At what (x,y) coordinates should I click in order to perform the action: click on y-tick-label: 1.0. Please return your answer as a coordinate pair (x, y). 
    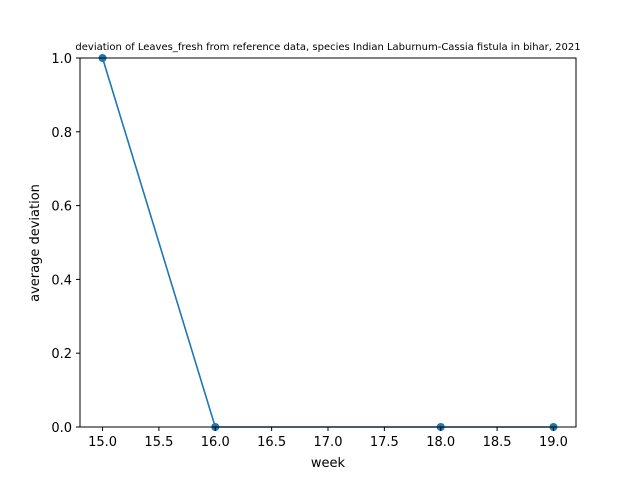
    Looking at the image, I should click on (61, 59).